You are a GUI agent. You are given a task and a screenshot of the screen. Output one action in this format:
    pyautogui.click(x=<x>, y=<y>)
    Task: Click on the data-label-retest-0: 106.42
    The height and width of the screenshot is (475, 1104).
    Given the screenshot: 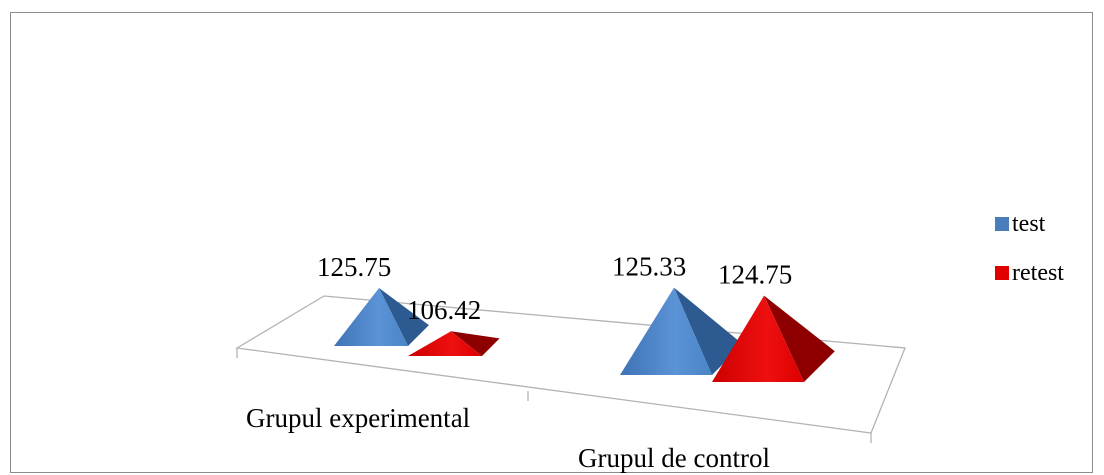 What is the action you would take?
    pyautogui.click(x=444, y=310)
    